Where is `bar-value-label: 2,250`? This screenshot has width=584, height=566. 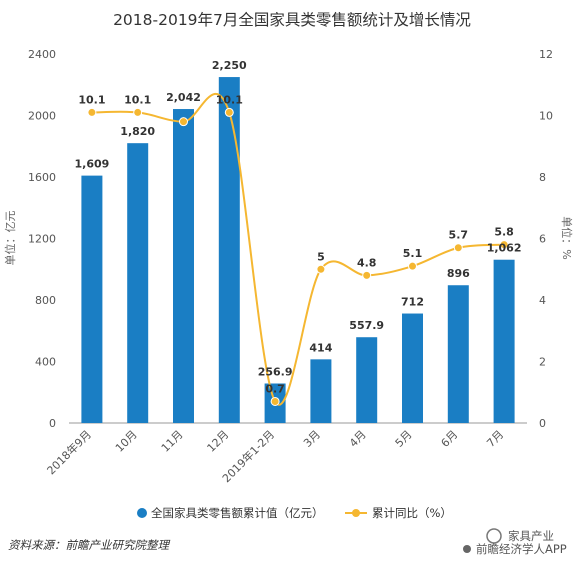
bar-value-label: 2,250 is located at coordinates (229, 65).